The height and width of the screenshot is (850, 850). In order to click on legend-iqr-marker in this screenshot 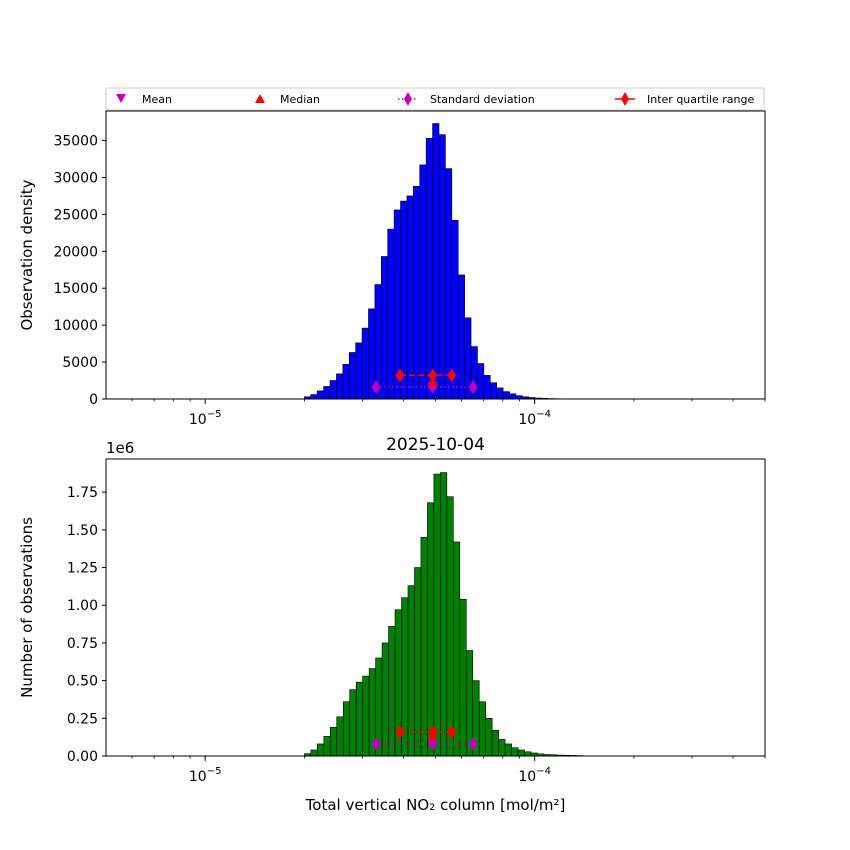, I will do `click(625, 99)`.